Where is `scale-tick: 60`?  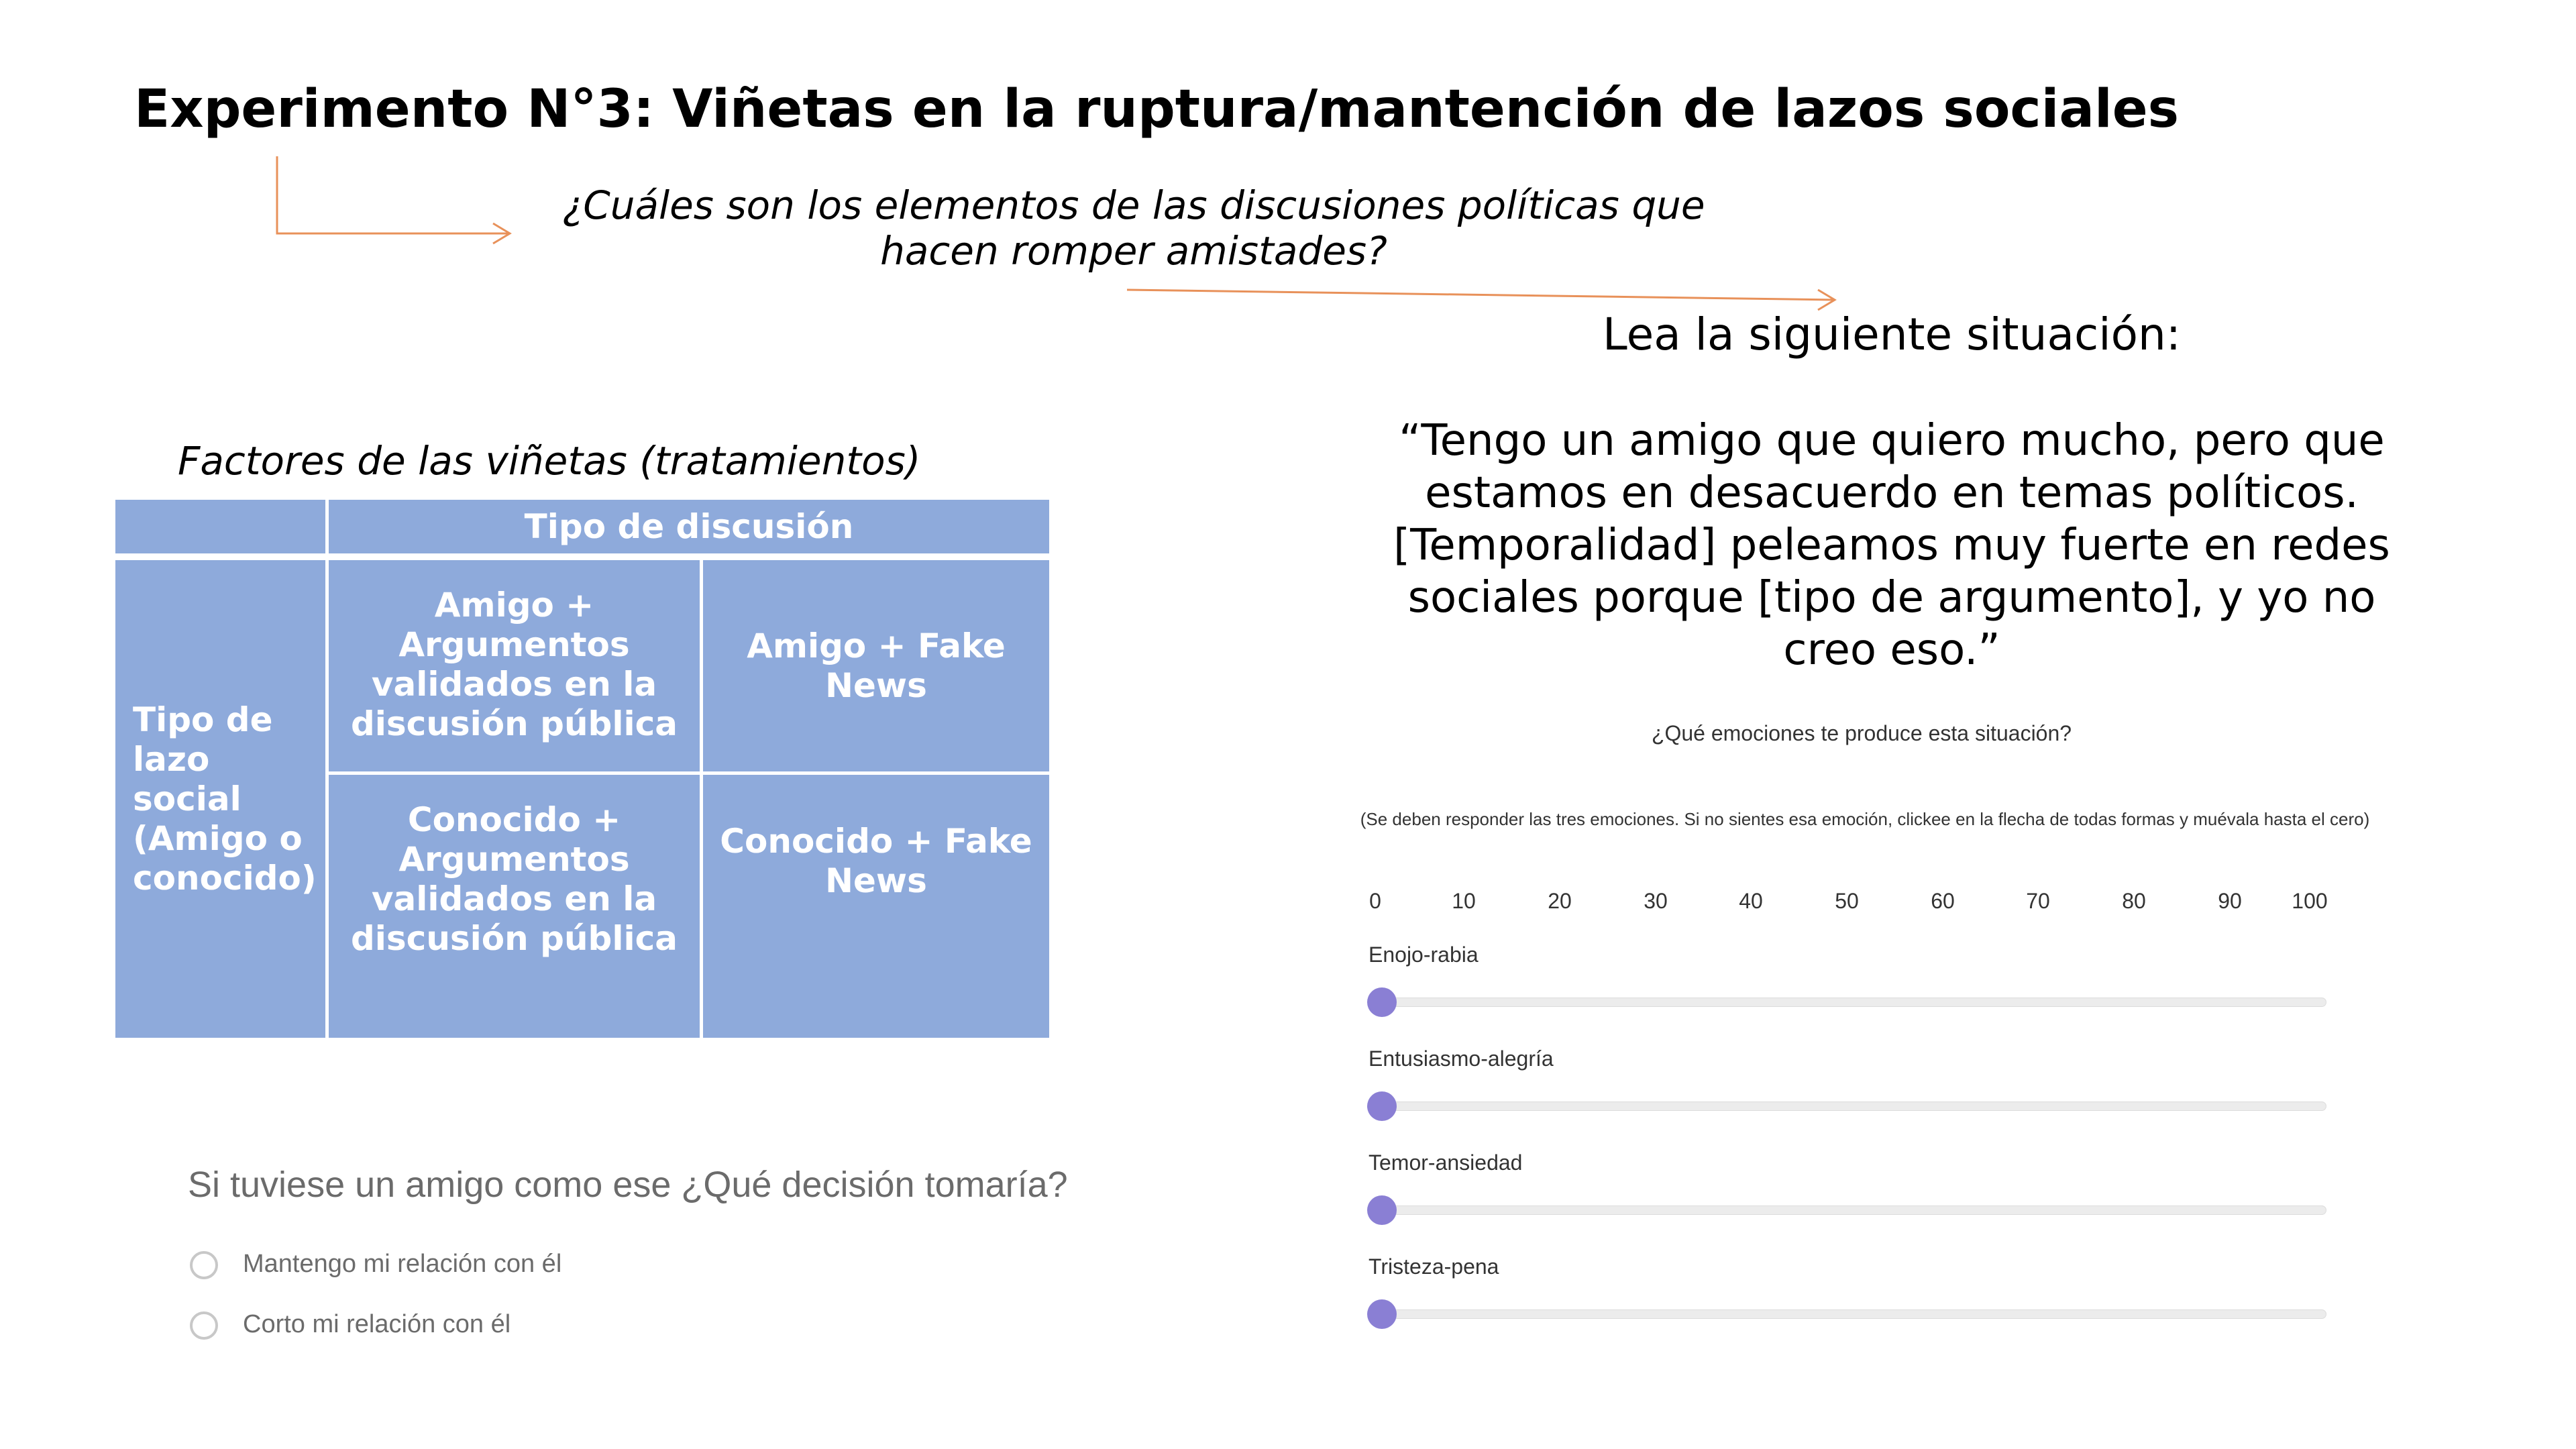 scale-tick: 60 is located at coordinates (1943, 901).